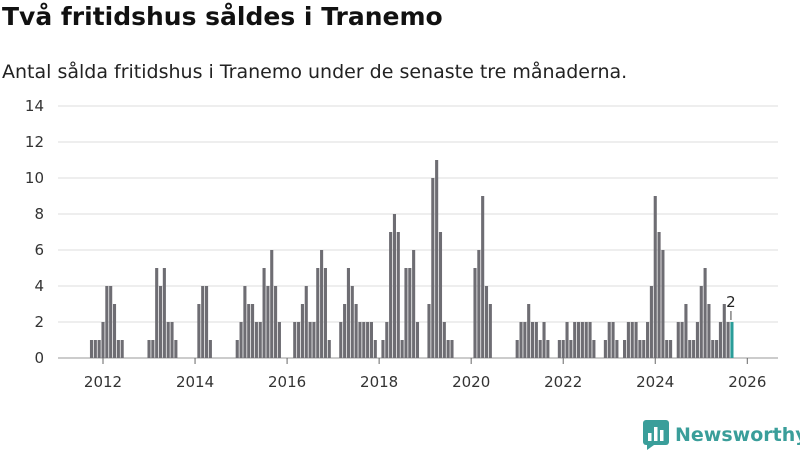 This screenshot has width=800, height=451. What do you see at coordinates (34, 178) in the screenshot?
I see `y-tick-label: 10` at bounding box center [34, 178].